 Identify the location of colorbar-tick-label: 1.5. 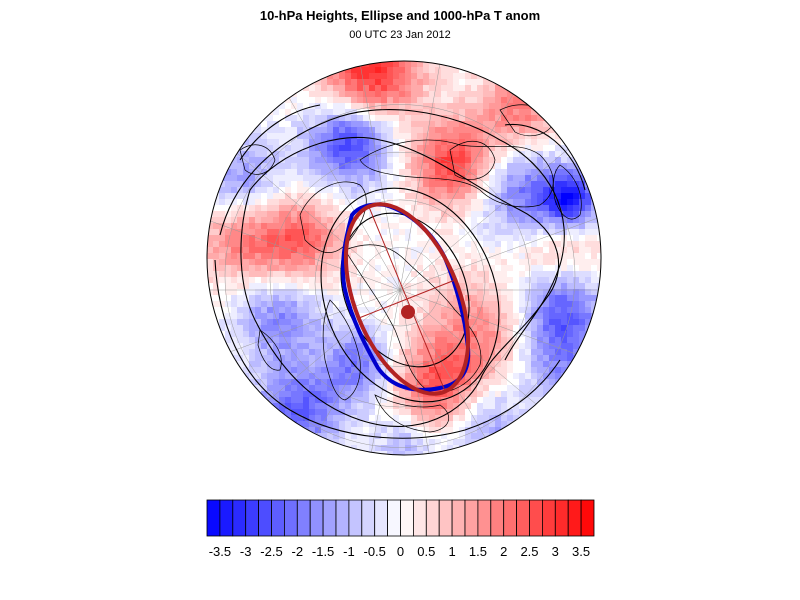
(478, 551).